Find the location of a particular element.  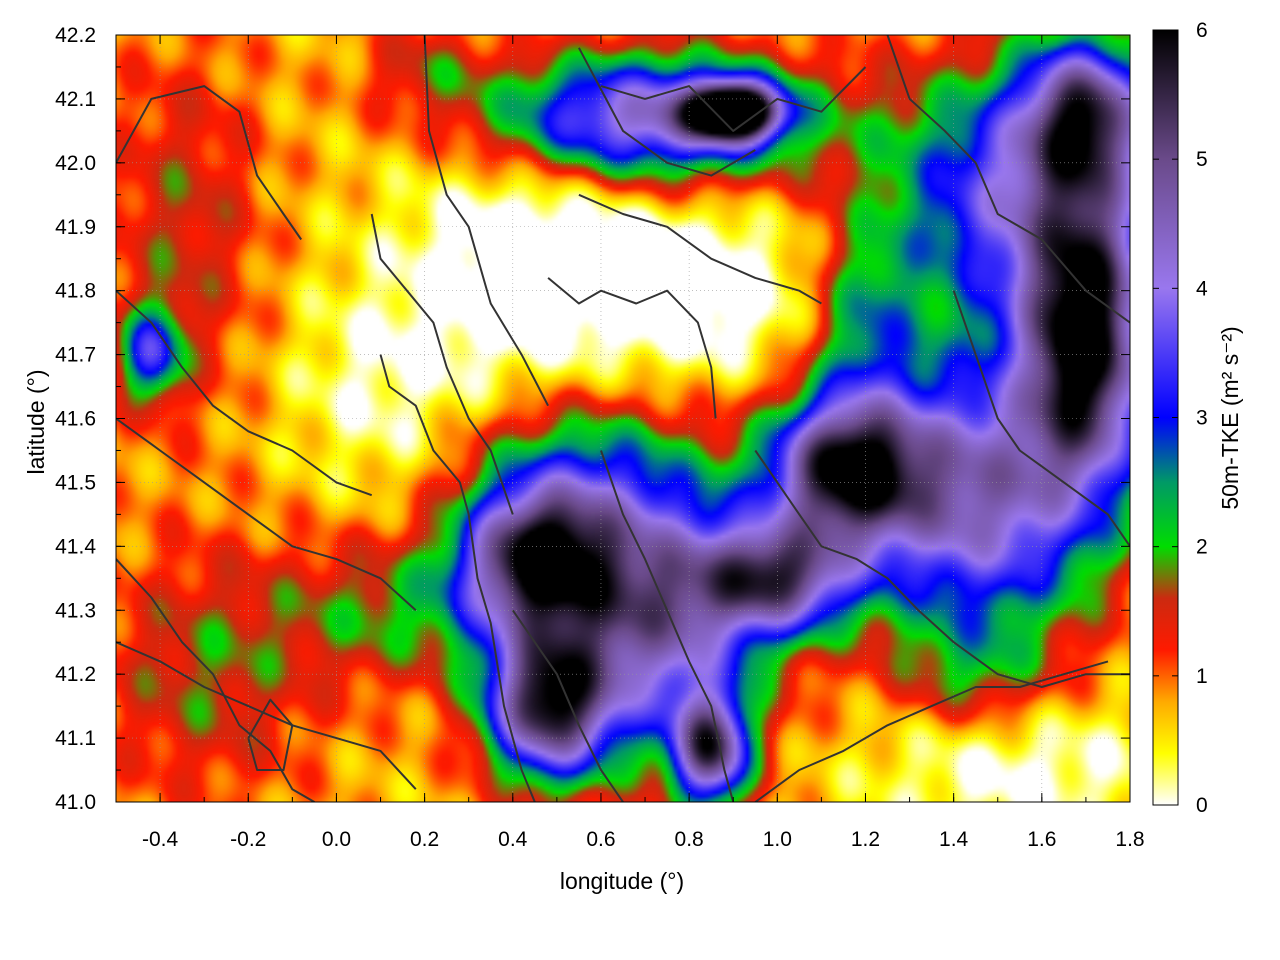

y-tick-label: 41.2 is located at coordinates (75, 674).